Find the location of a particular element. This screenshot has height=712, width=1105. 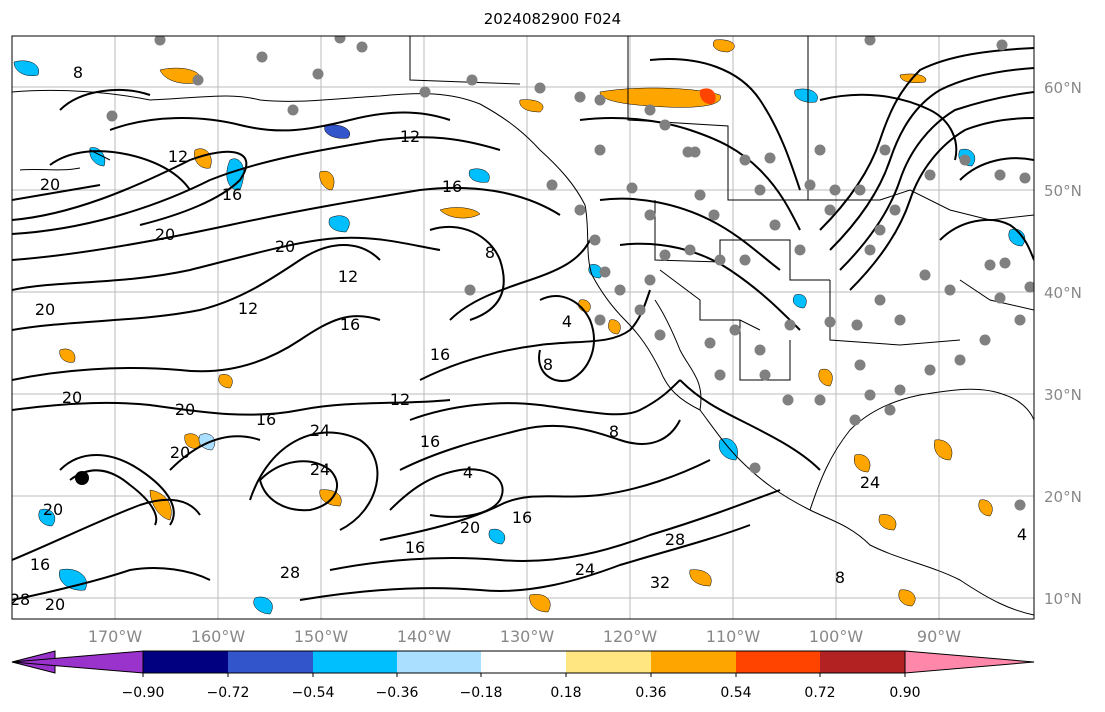

contour-label: 32 is located at coordinates (660, 582).